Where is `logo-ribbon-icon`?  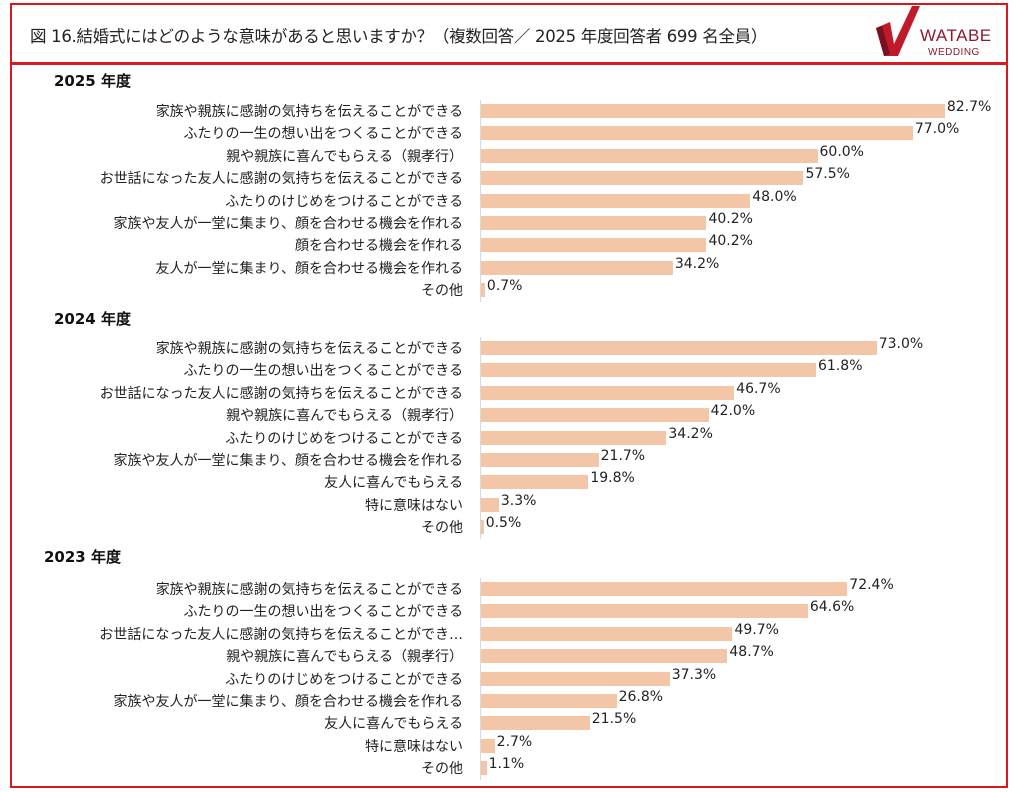
logo-ribbon-icon is located at coordinates (898, 31).